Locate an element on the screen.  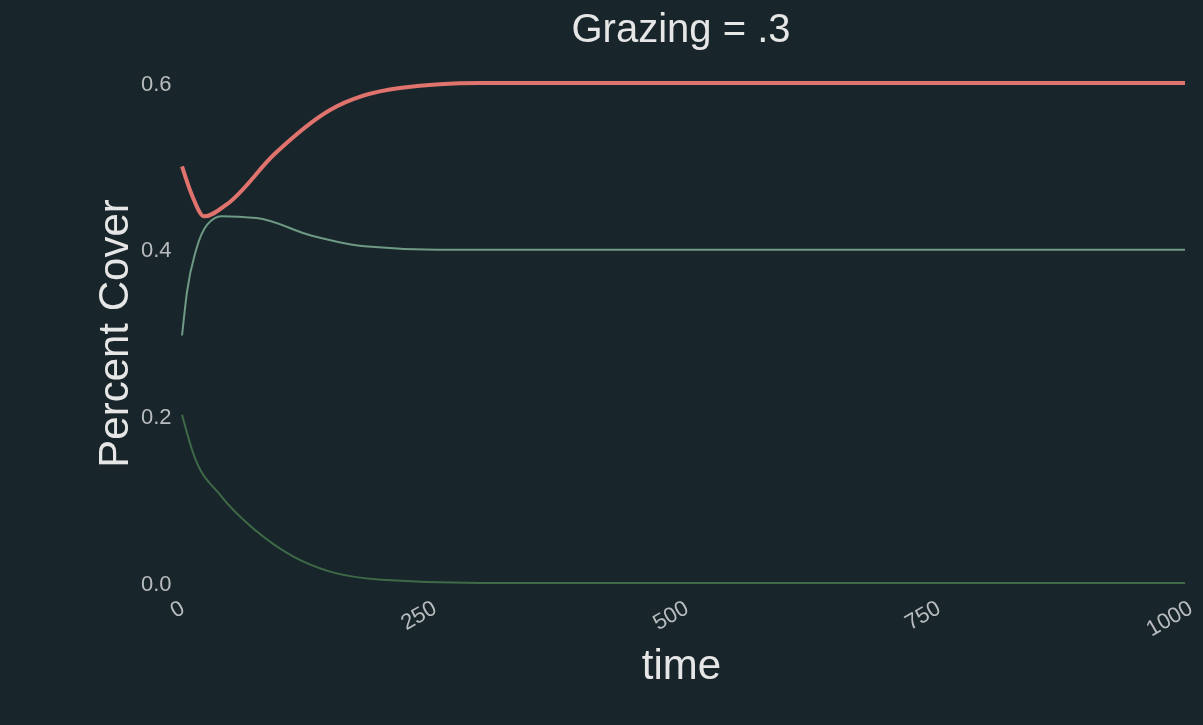
line-series is located at coordinates (683, 276).